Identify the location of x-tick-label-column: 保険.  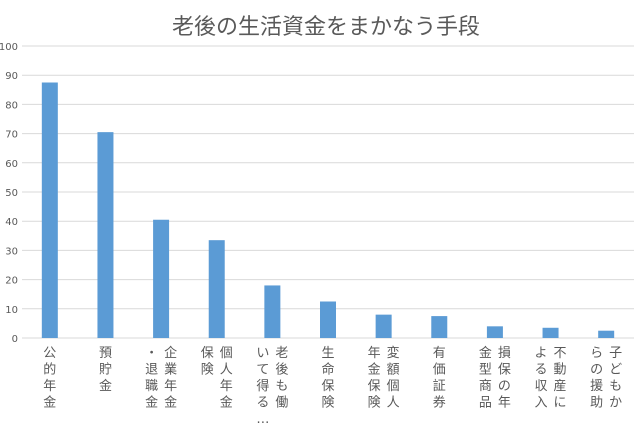
(207, 362).